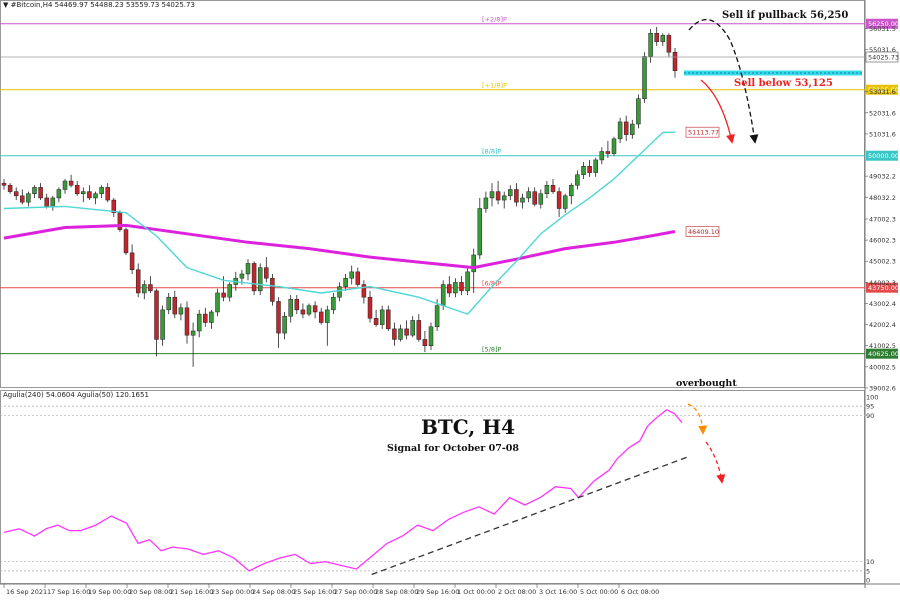 The image size is (900, 600). Describe the element at coordinates (882, 262) in the screenshot. I see `price-tick-label: 45002.3` at that location.